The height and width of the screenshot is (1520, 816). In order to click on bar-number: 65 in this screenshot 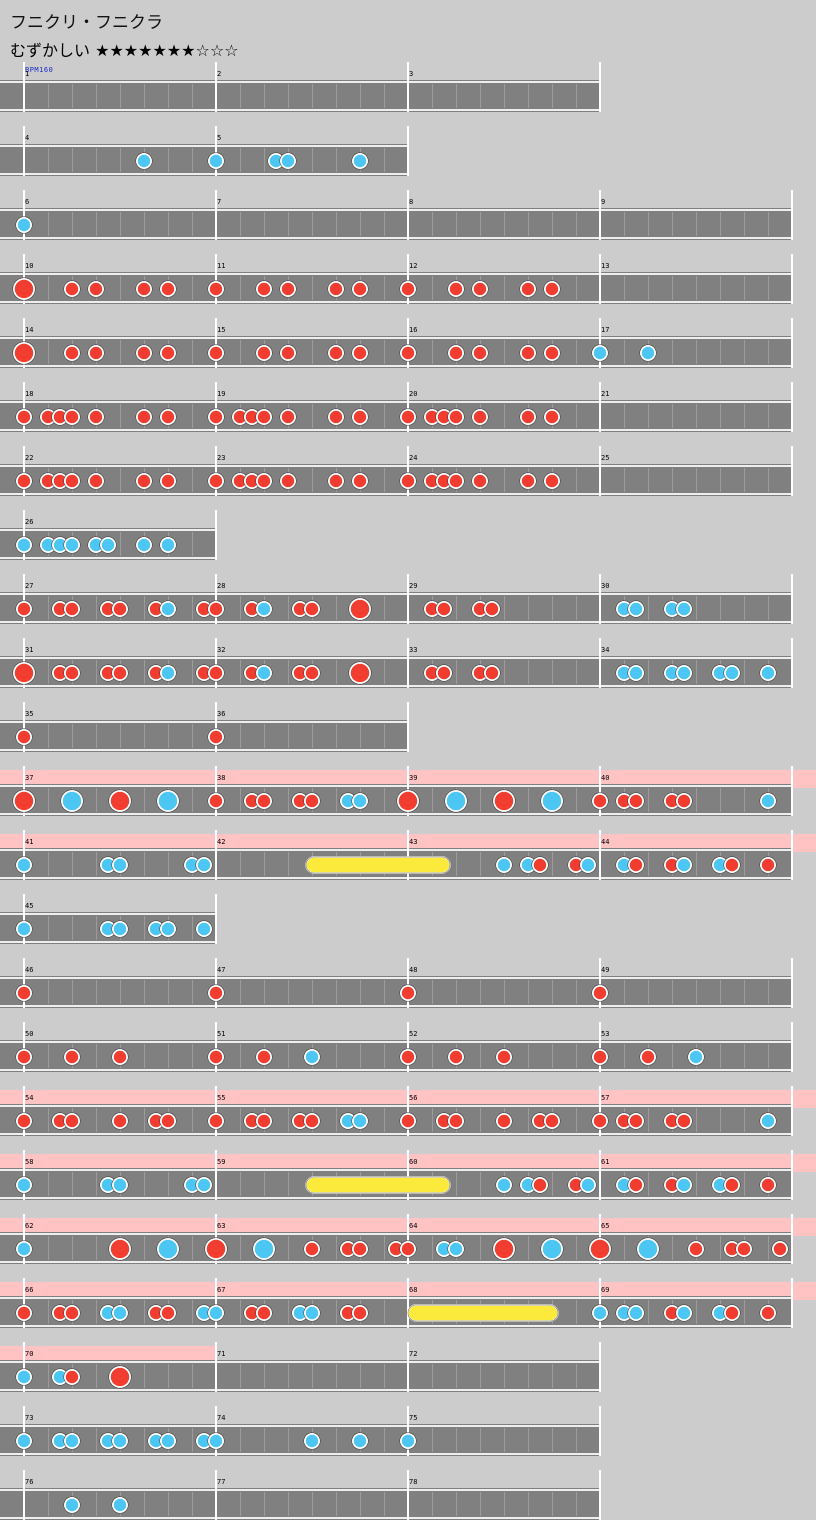, I will do `click(605, 1226)`.